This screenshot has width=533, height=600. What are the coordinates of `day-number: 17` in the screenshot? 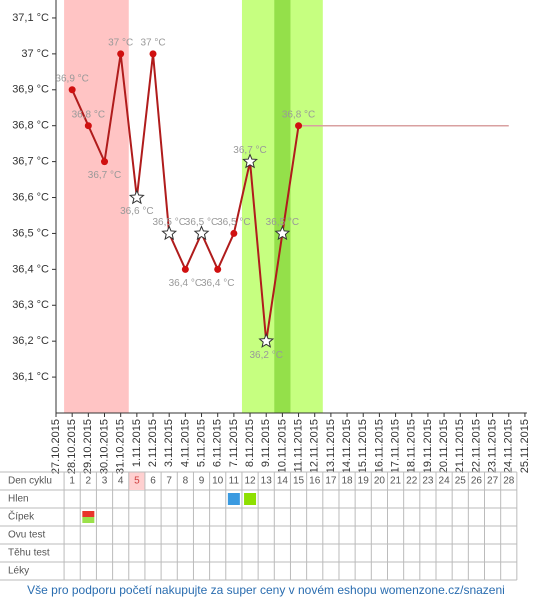 It's located at (331, 481).